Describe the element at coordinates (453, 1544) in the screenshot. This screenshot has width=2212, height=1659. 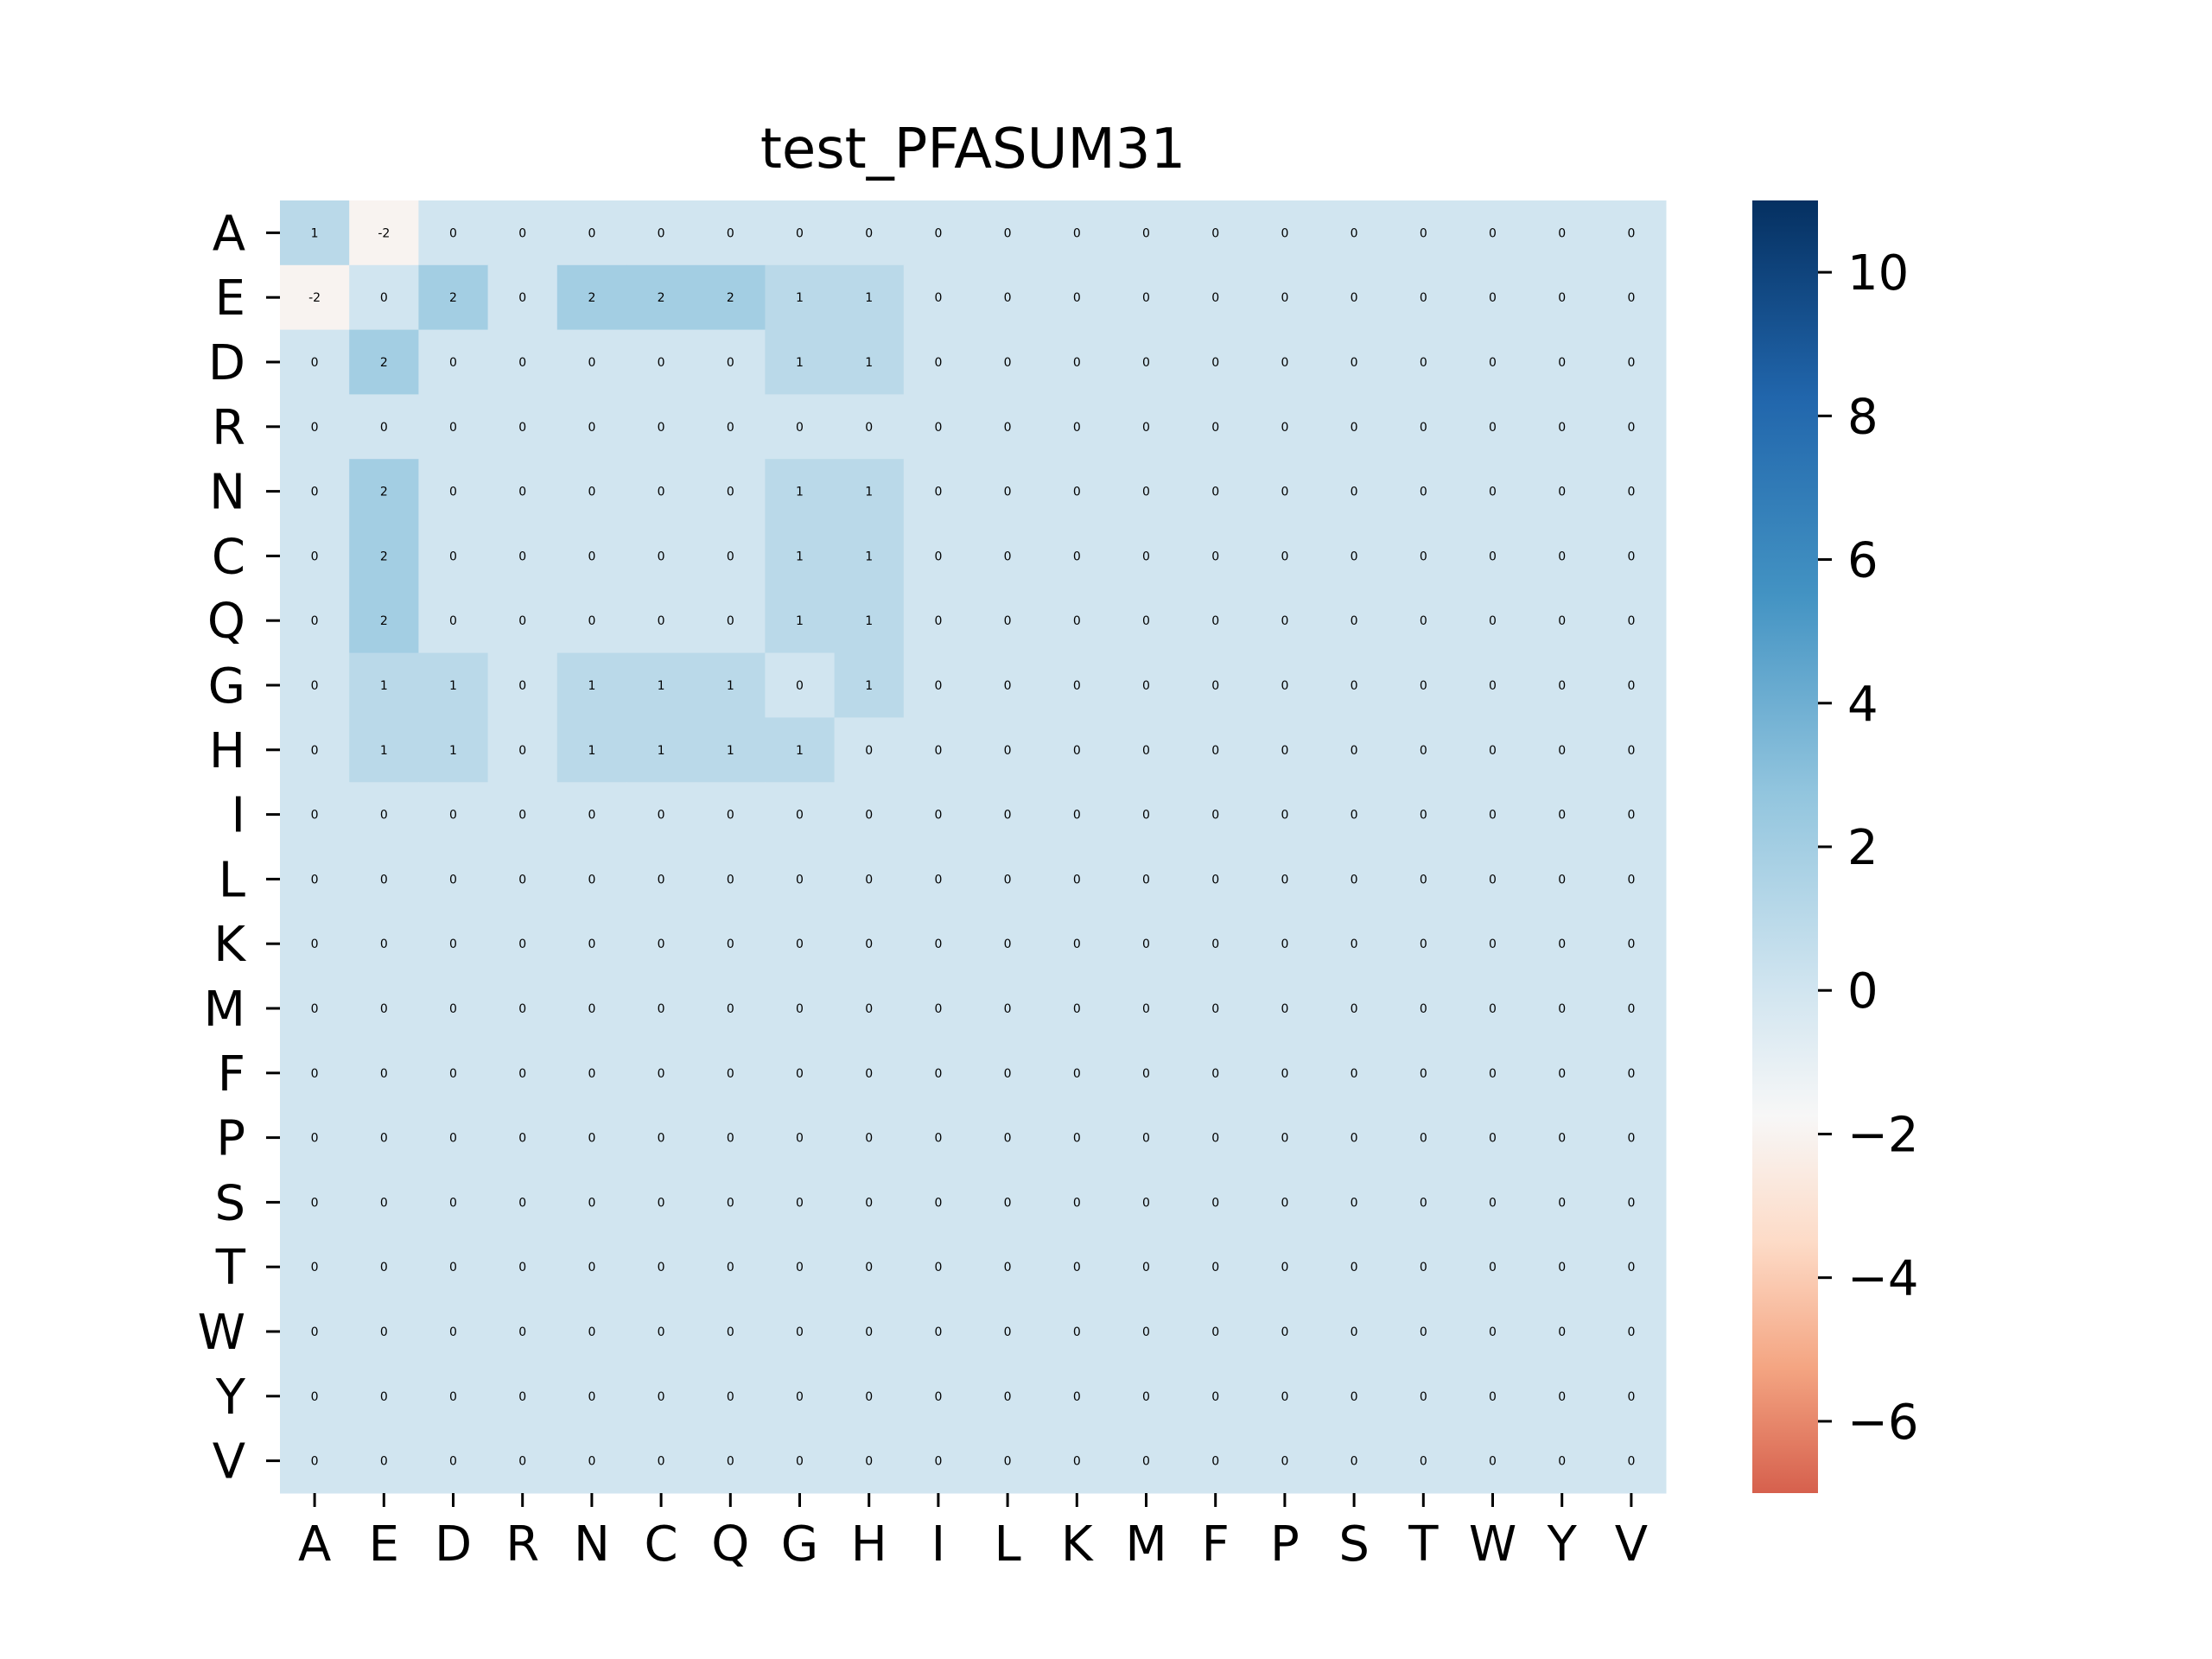
I see `x-tick-label: D` at that location.